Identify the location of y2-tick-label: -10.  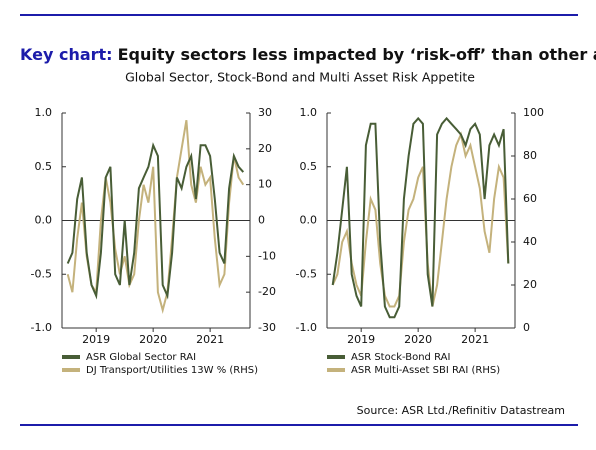
(267, 255).